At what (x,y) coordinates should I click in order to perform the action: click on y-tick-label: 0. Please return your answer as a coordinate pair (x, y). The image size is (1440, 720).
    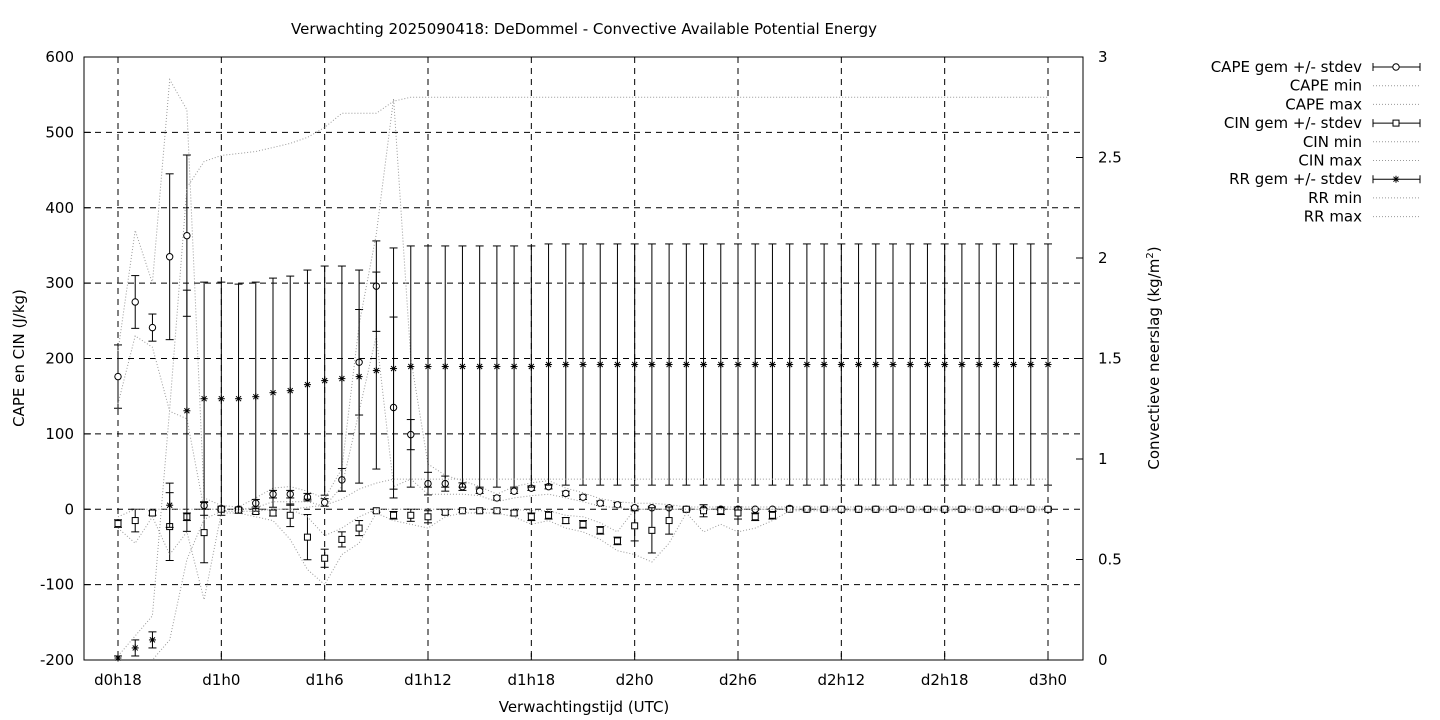
    Looking at the image, I should click on (69, 509).